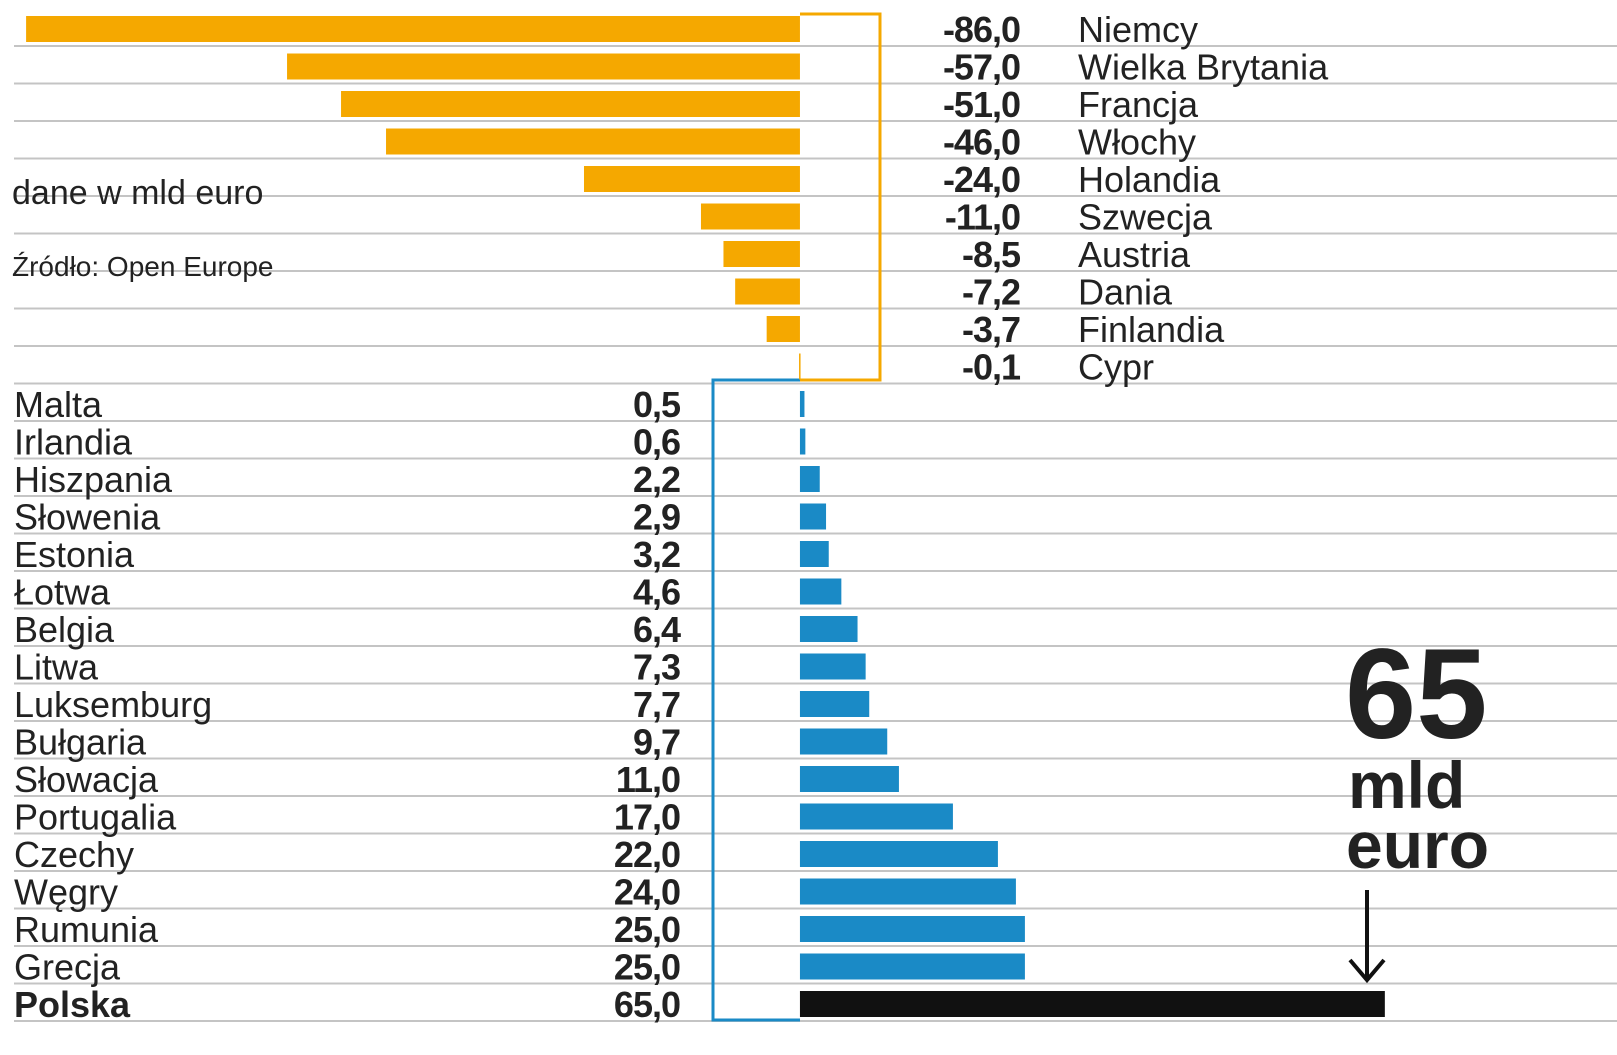 The height and width of the screenshot is (1055, 1617). I want to click on category-label: Luksemburg, so click(113, 704).